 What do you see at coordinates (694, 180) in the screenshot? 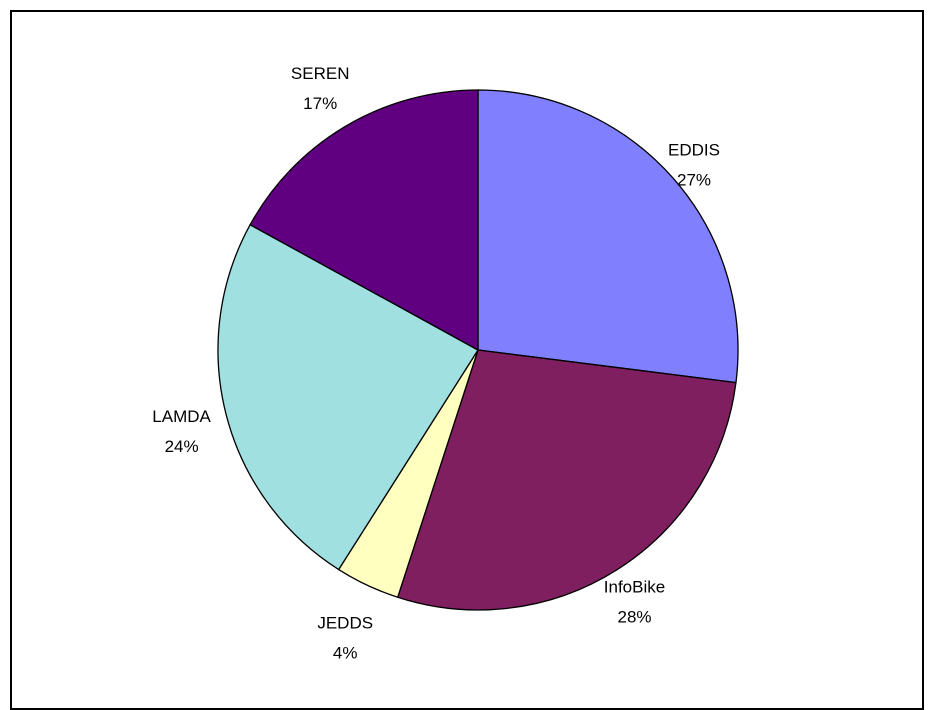
I see `slice-percent-label-eddis: 27%` at bounding box center [694, 180].